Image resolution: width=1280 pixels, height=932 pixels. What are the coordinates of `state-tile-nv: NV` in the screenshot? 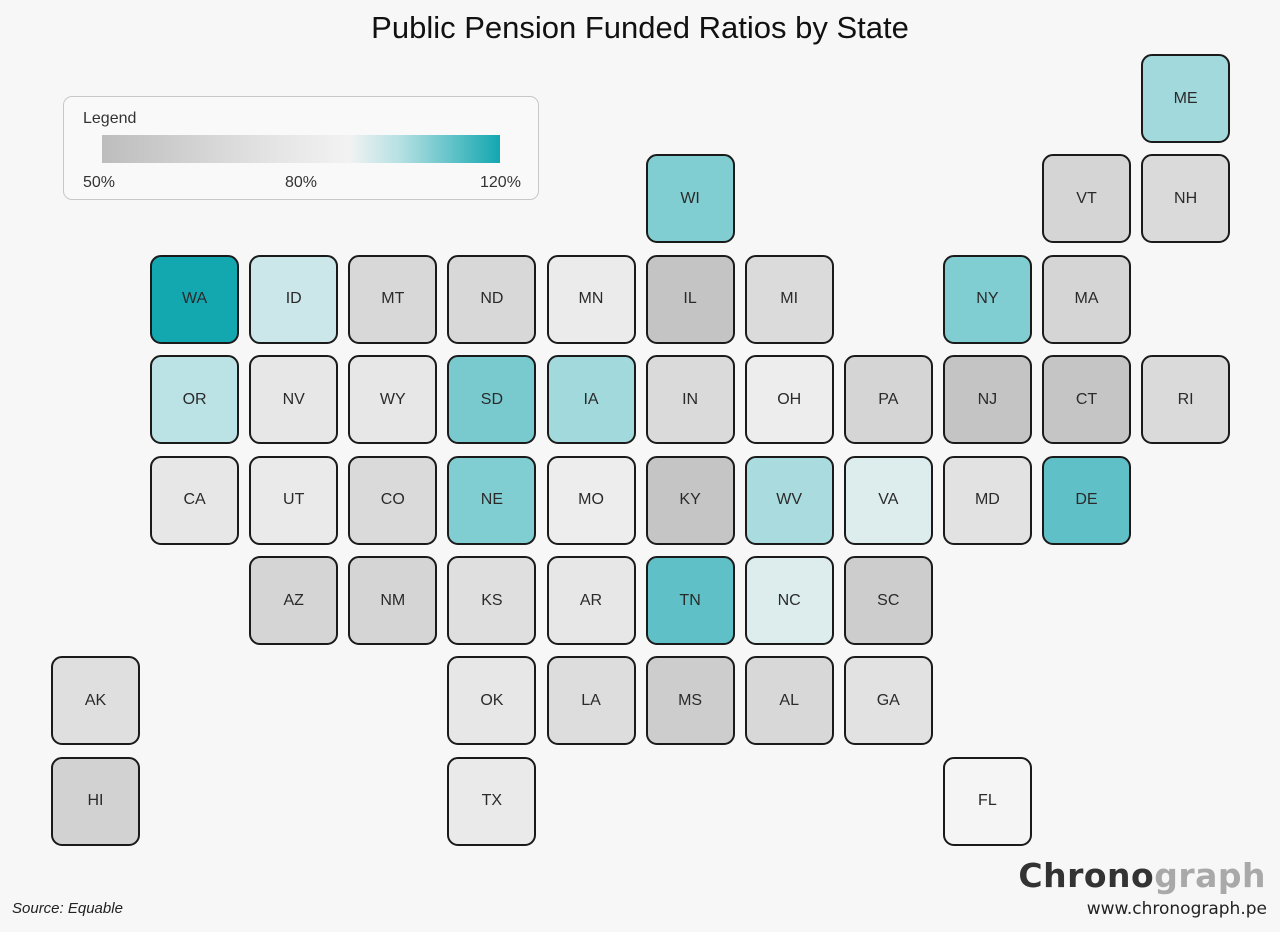 It's located at (294, 400).